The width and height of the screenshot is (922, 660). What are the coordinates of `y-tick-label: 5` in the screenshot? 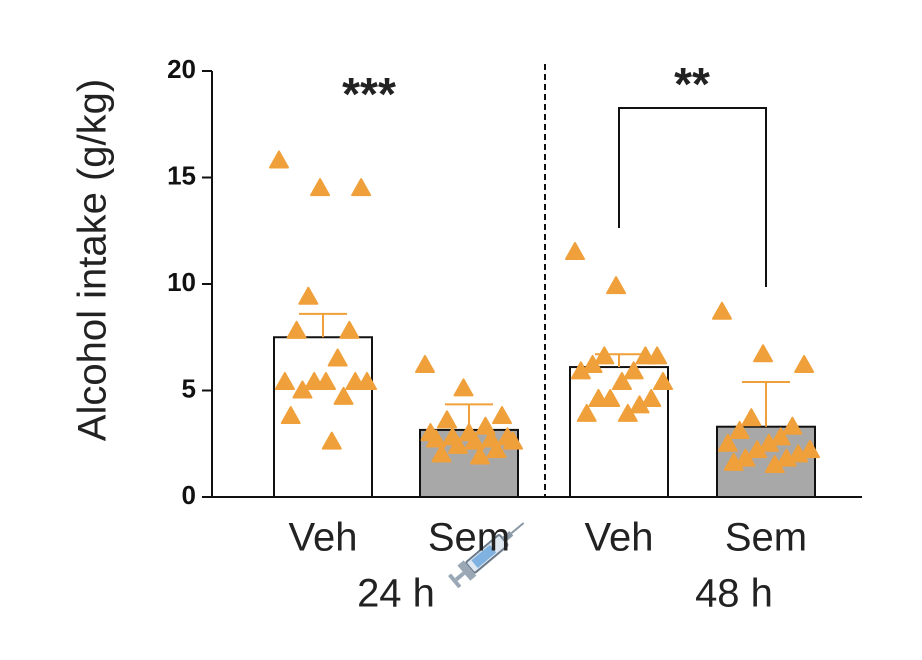 It's located at (189, 388).